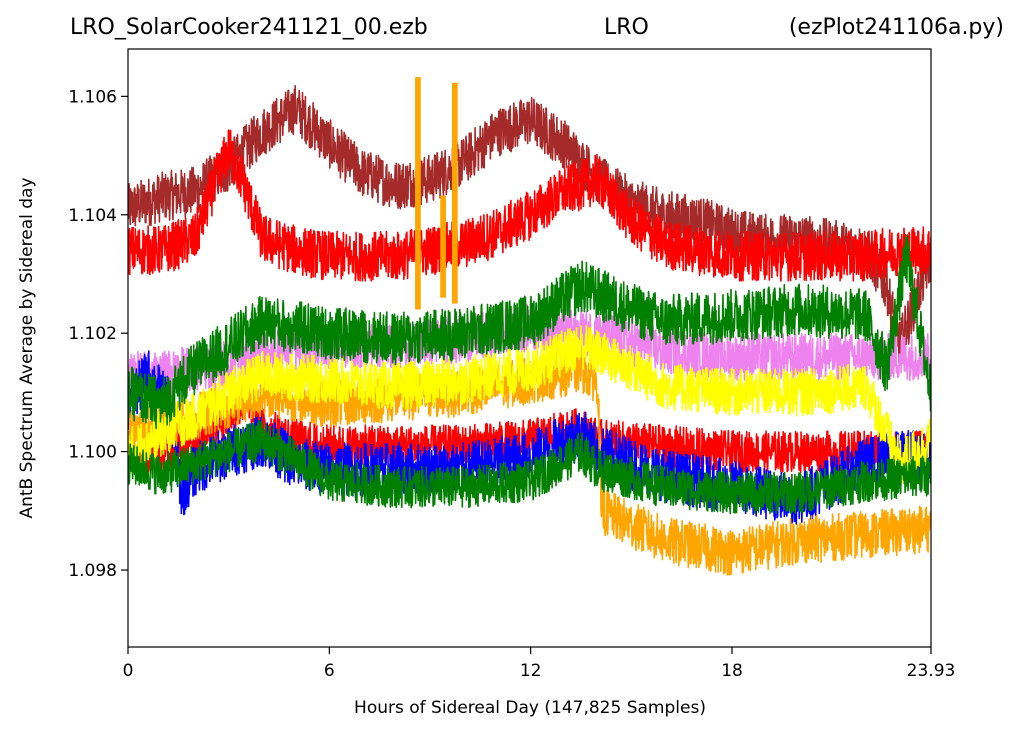 The height and width of the screenshot is (735, 1024). I want to click on x-tick-label: 12, so click(531, 671).